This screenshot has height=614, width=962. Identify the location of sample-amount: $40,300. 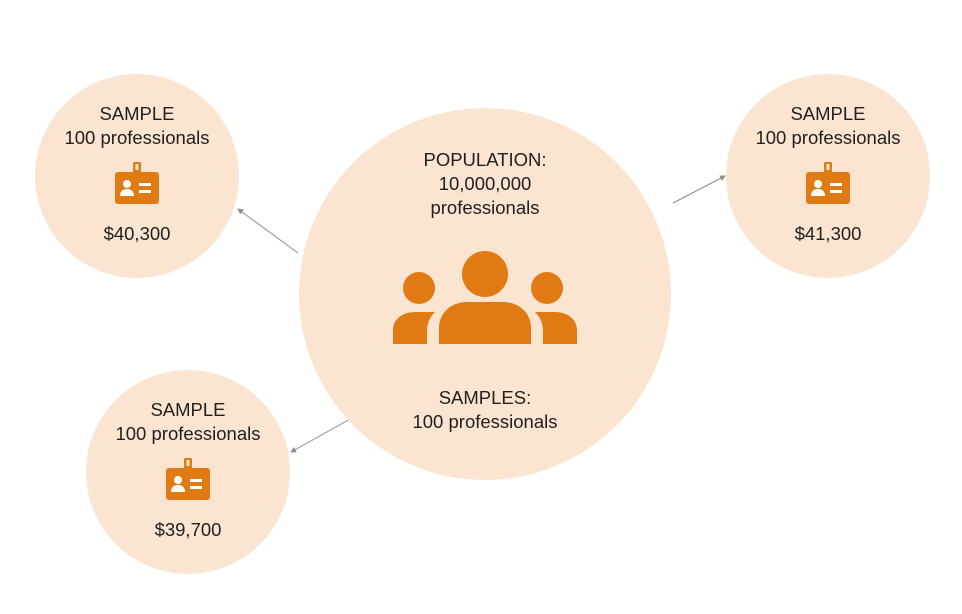
(137, 233).